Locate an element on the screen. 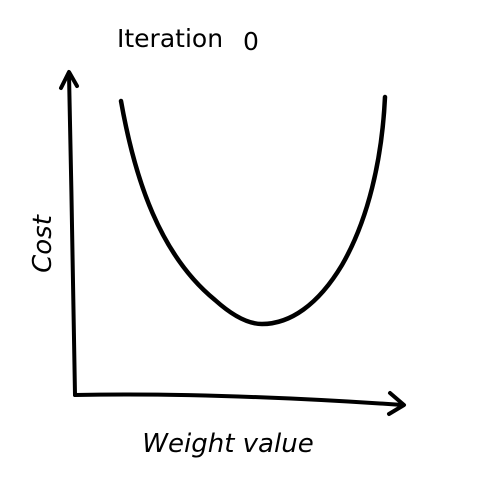  iteration-label: Iteration is located at coordinates (170, 38).